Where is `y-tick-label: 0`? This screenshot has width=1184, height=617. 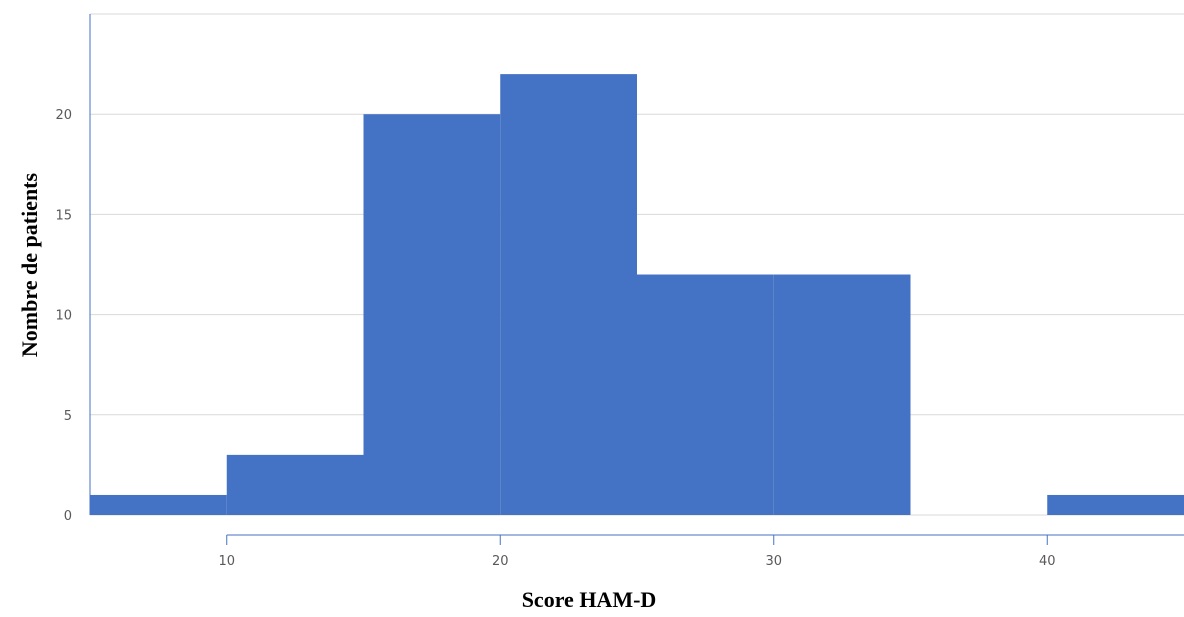 y-tick-label: 0 is located at coordinates (68, 516).